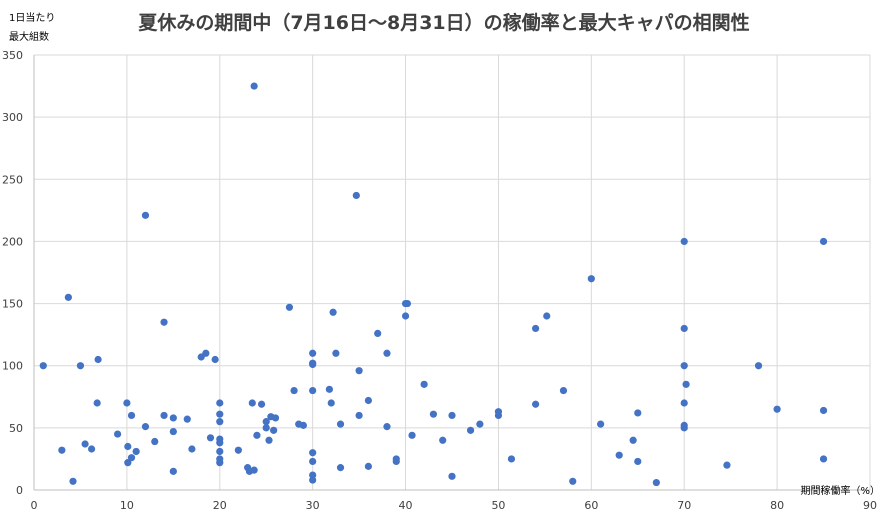 The height and width of the screenshot is (522, 888). I want to click on x-tick-label: 60, so click(591, 505).